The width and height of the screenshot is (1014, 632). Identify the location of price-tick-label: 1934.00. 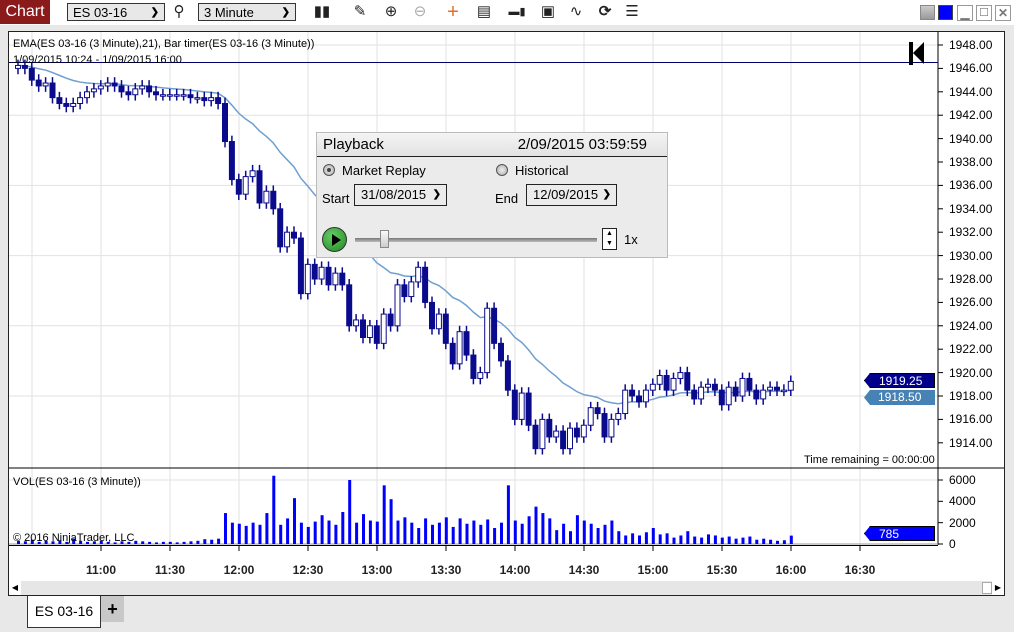
(971, 208).